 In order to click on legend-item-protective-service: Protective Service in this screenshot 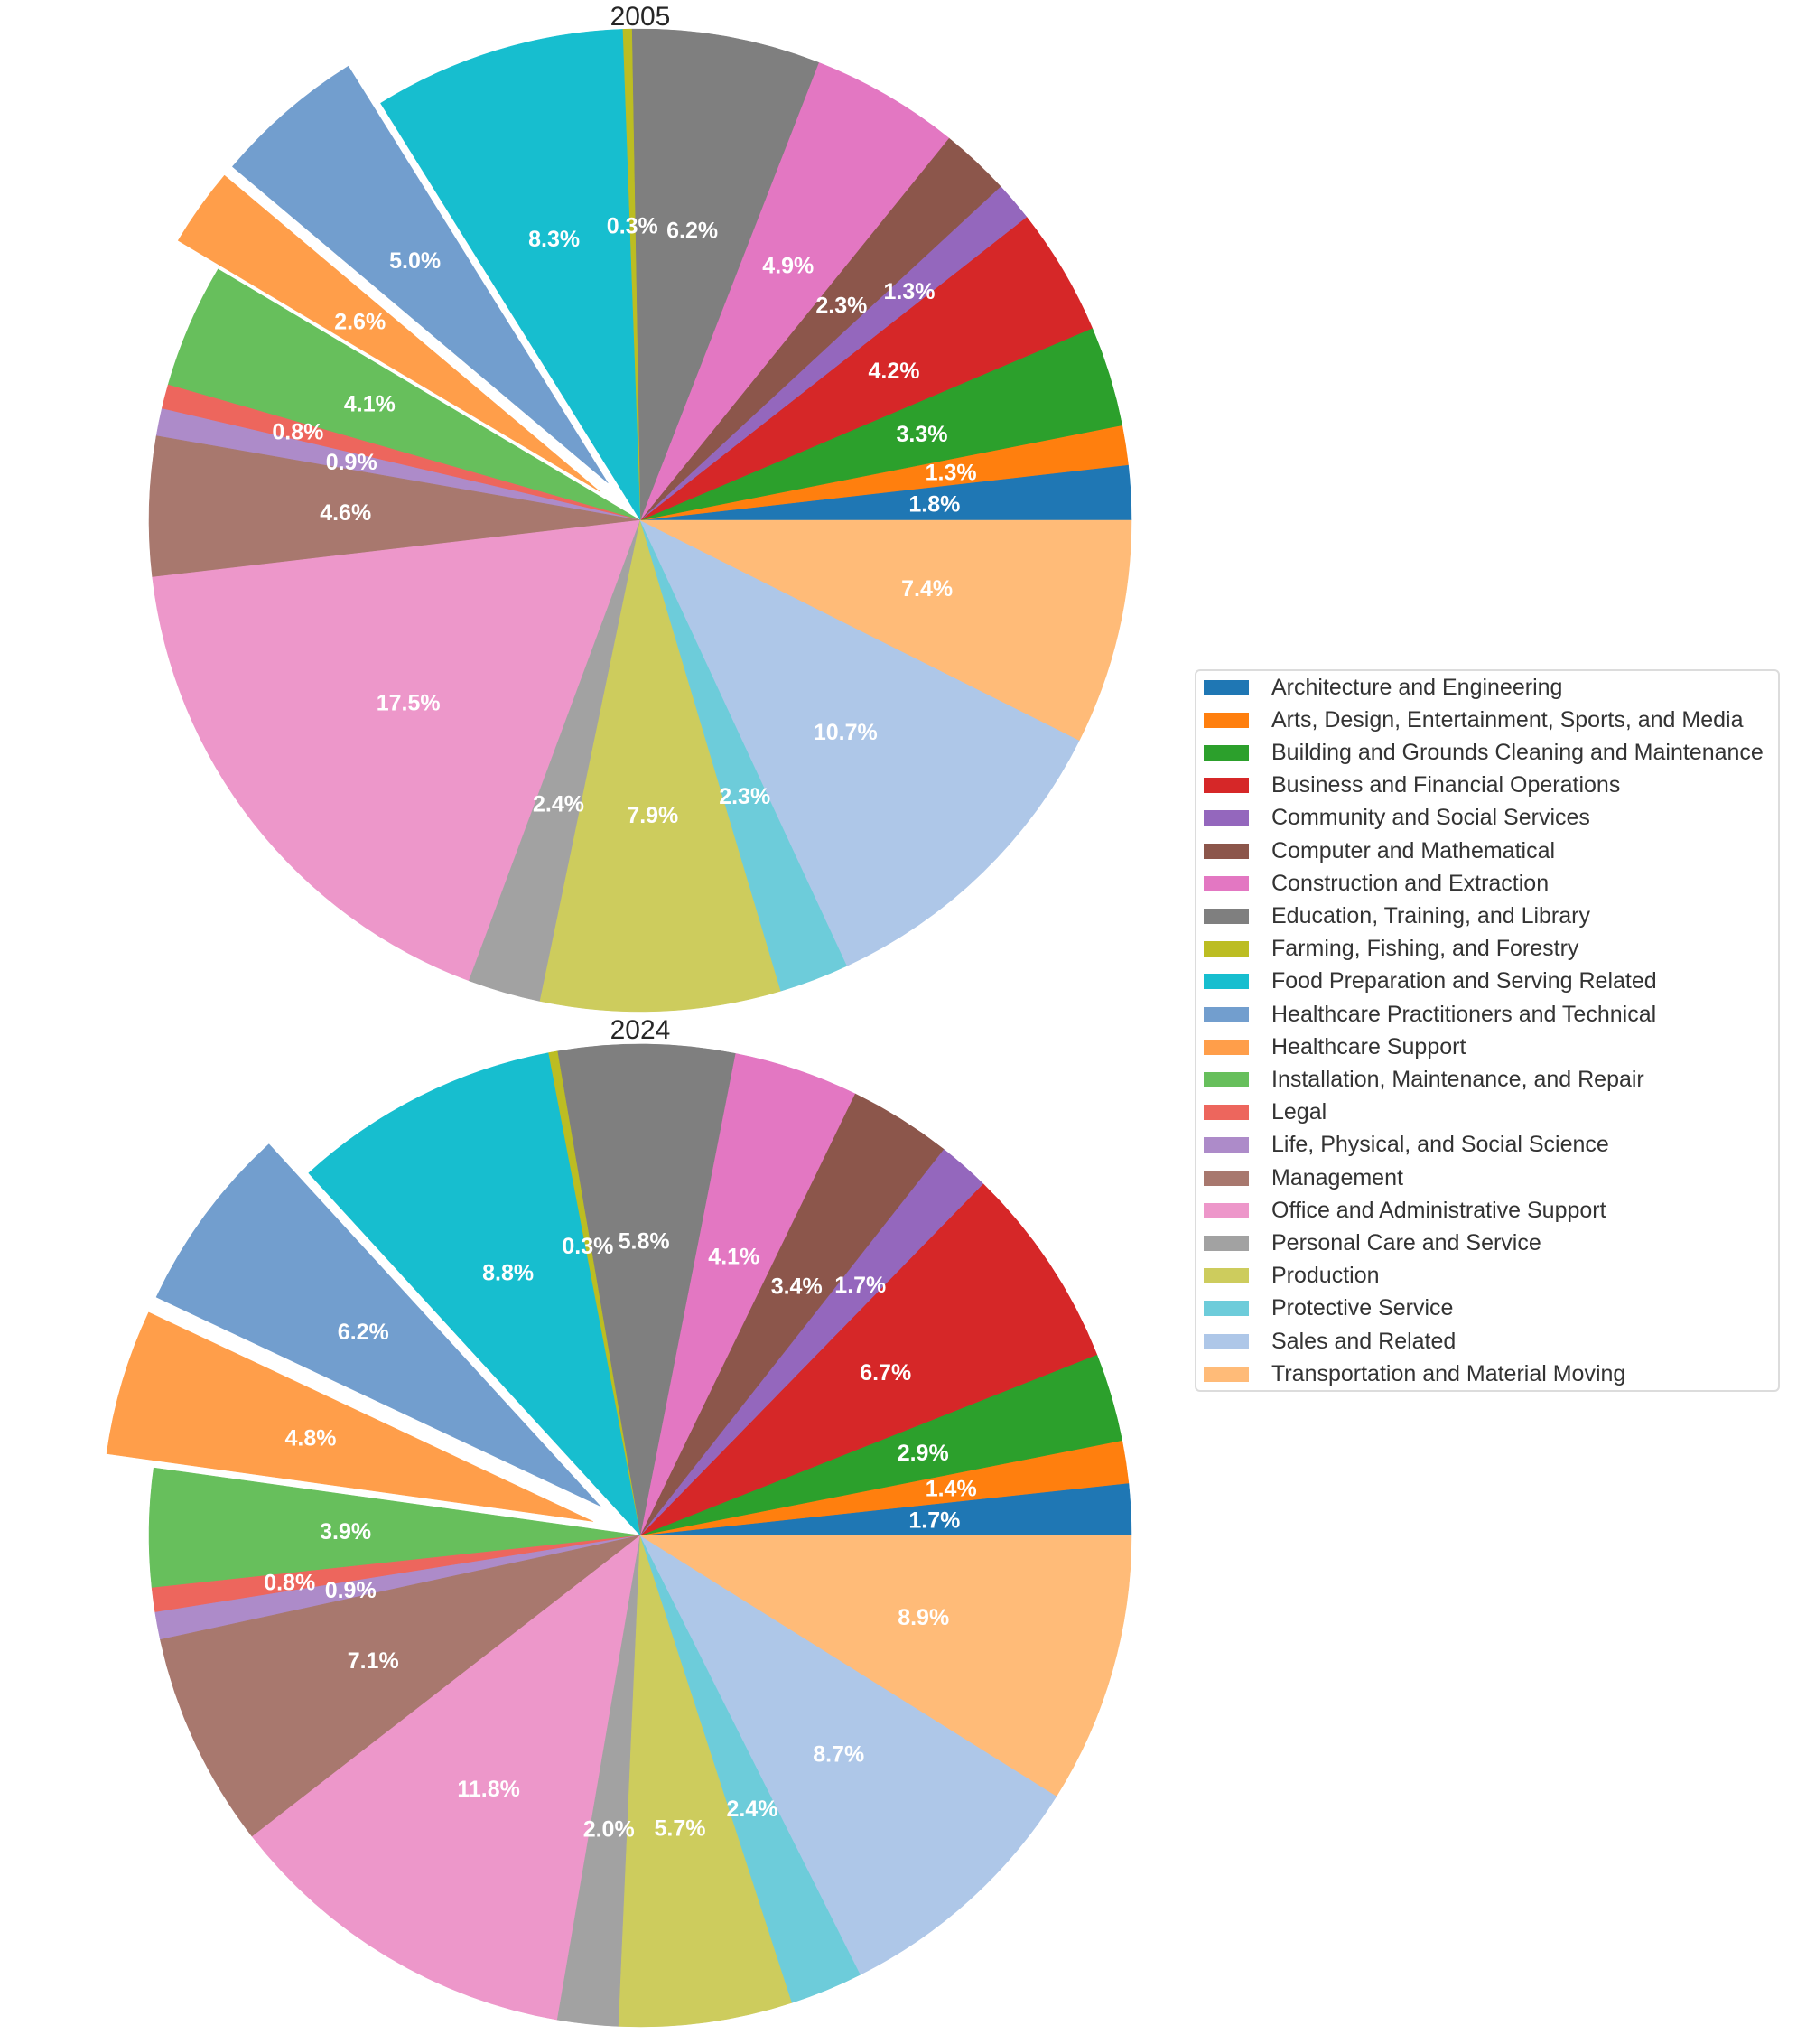, I will do `click(1328, 1308)`.